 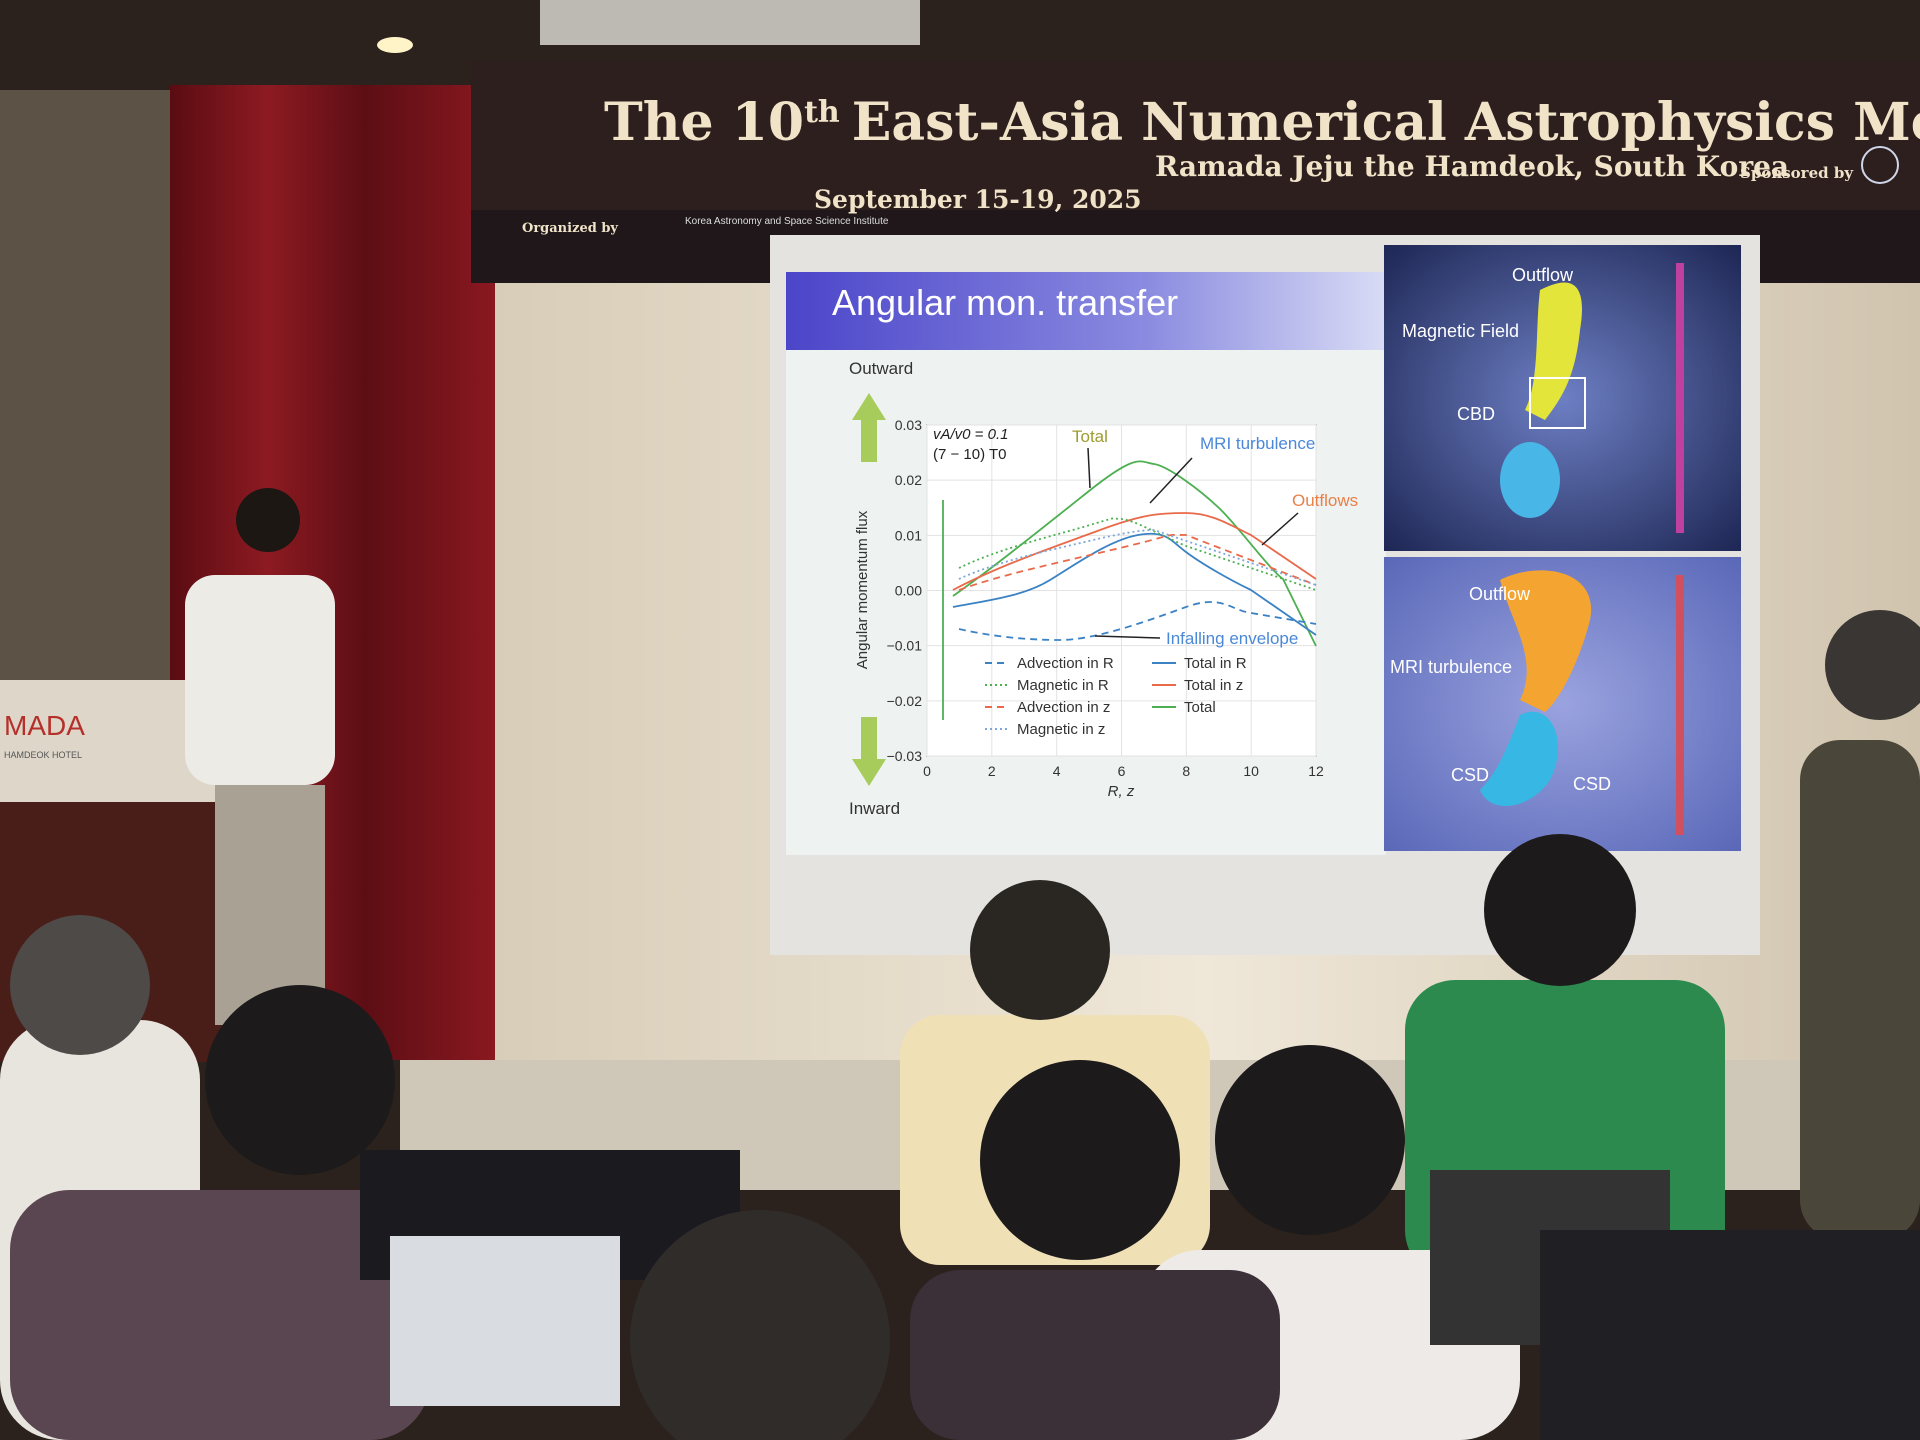 I want to click on curve-total, so click(x=1134, y=553).